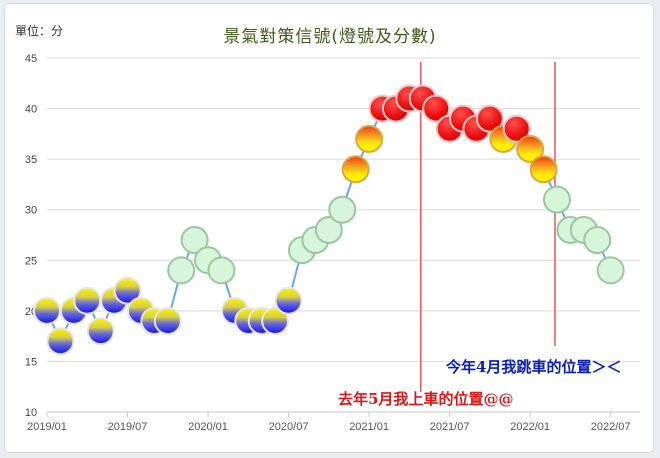 The width and height of the screenshot is (660, 458). Describe the element at coordinates (31, 413) in the screenshot. I see `y-tick-label: 10` at that location.